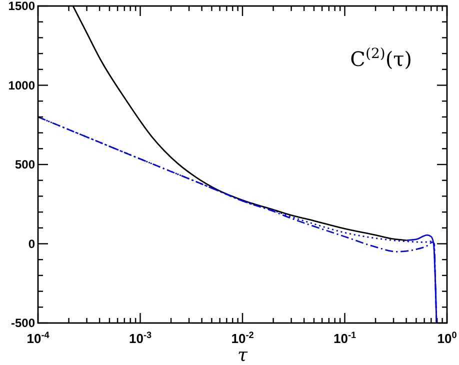  Describe the element at coordinates (381, 58) in the screenshot. I see `annotation: C$^{(2)}$(τ)` at that location.